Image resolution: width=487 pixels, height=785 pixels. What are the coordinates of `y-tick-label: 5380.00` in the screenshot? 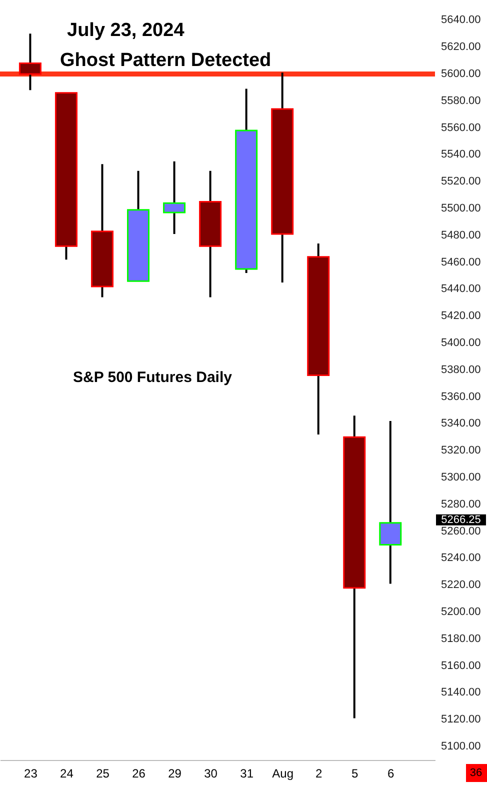 It's located at (461, 370).